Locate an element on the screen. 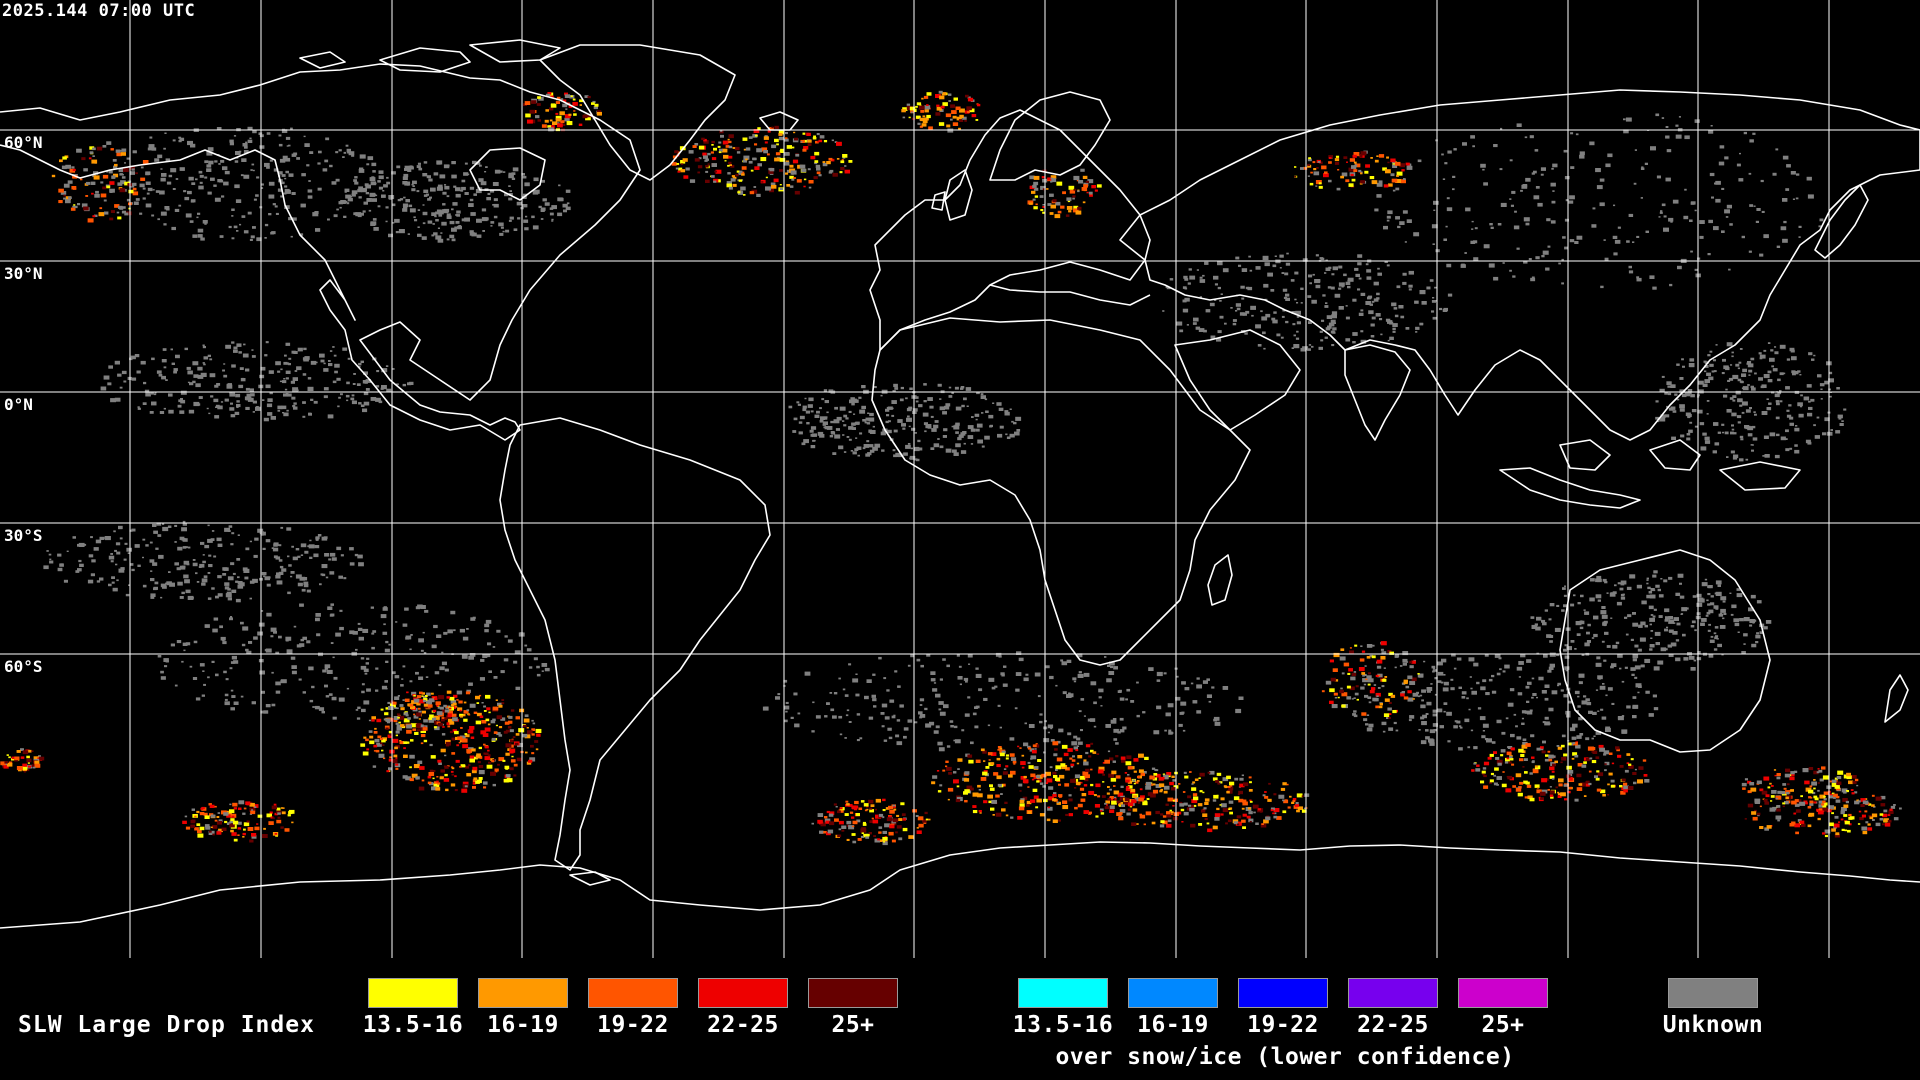 The image size is (1920, 1080). arabia-coastline is located at coordinates (1237, 380).